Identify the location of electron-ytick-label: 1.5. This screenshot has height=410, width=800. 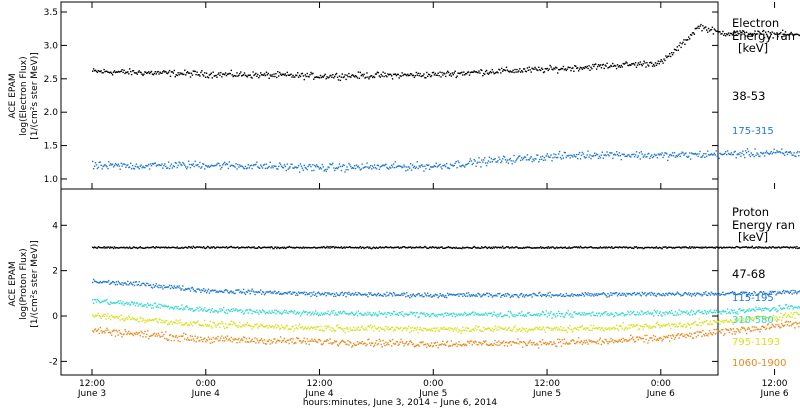
(51, 147).